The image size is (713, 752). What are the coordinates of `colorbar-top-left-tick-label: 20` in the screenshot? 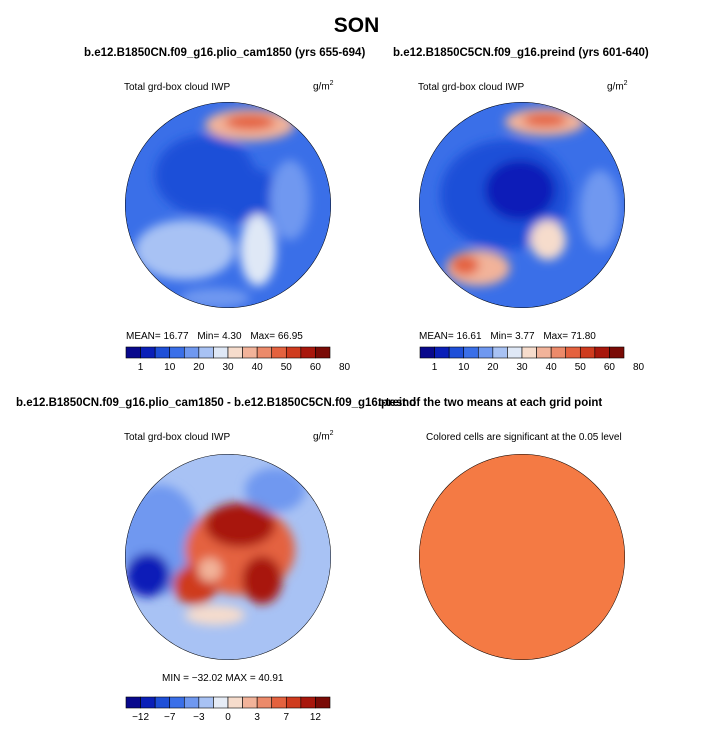 It's located at (199, 367).